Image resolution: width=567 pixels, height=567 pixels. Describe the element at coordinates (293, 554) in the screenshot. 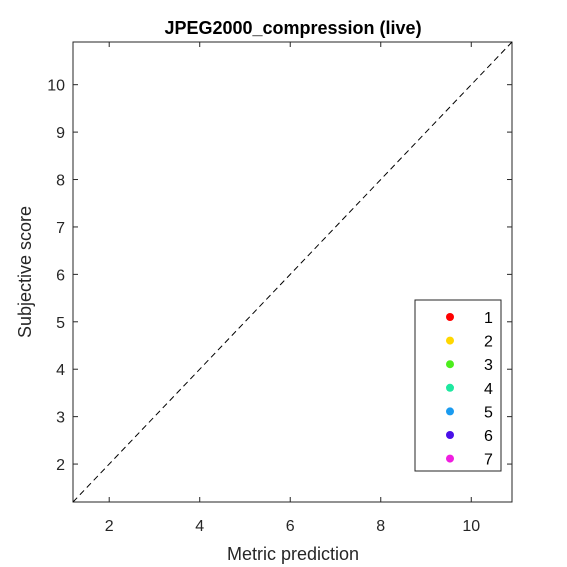

I see `x-axis-label: Metric prediction` at that location.